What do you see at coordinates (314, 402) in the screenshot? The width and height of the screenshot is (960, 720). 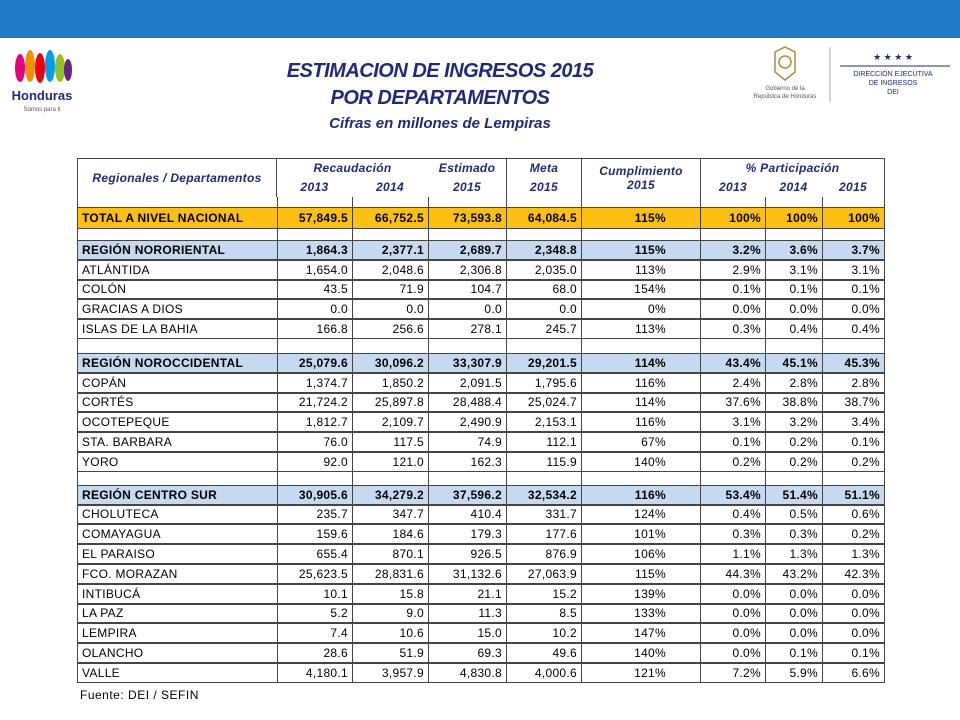 I see `value-cell: 21,724.2` at bounding box center [314, 402].